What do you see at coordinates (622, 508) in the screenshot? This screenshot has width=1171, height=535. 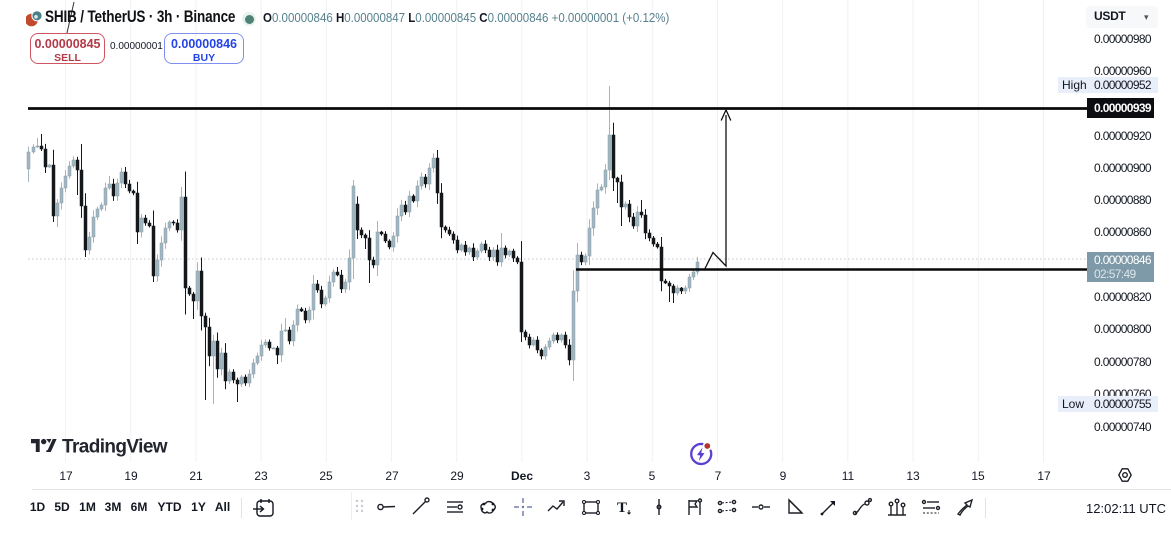 I see `svg-text: T` at bounding box center [622, 508].